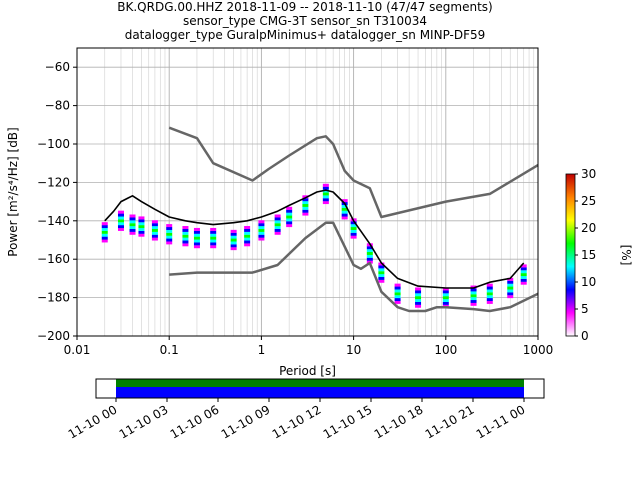 This screenshot has width=640, height=480. I want to click on coverage-tick-label: 11-11 00, so click(501, 421).